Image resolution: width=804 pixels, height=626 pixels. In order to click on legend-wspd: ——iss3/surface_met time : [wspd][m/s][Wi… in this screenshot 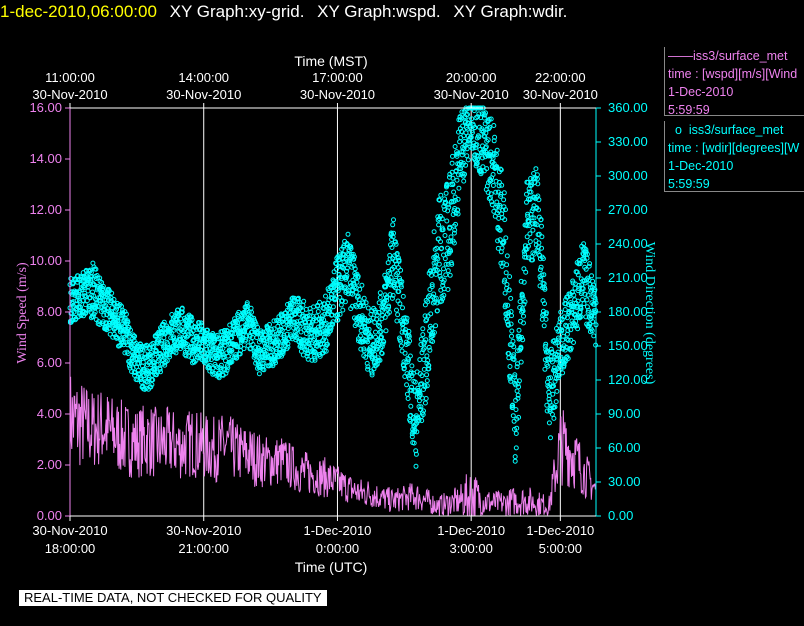, I will do `click(734, 81)`.